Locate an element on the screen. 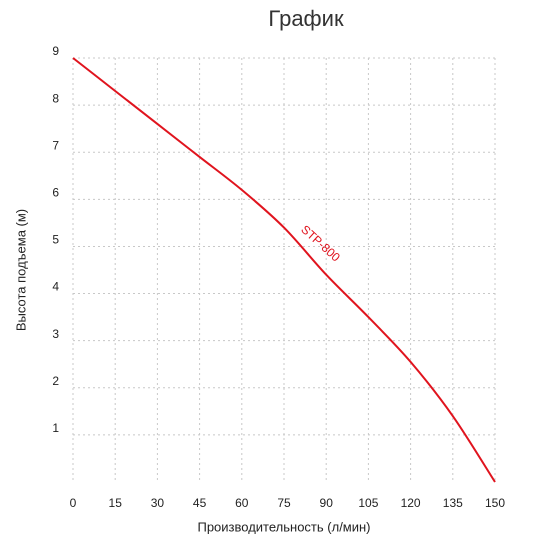 Image resolution: width=559 pixels, height=559 pixels. y-tick-label: 7 is located at coordinates (55, 145).